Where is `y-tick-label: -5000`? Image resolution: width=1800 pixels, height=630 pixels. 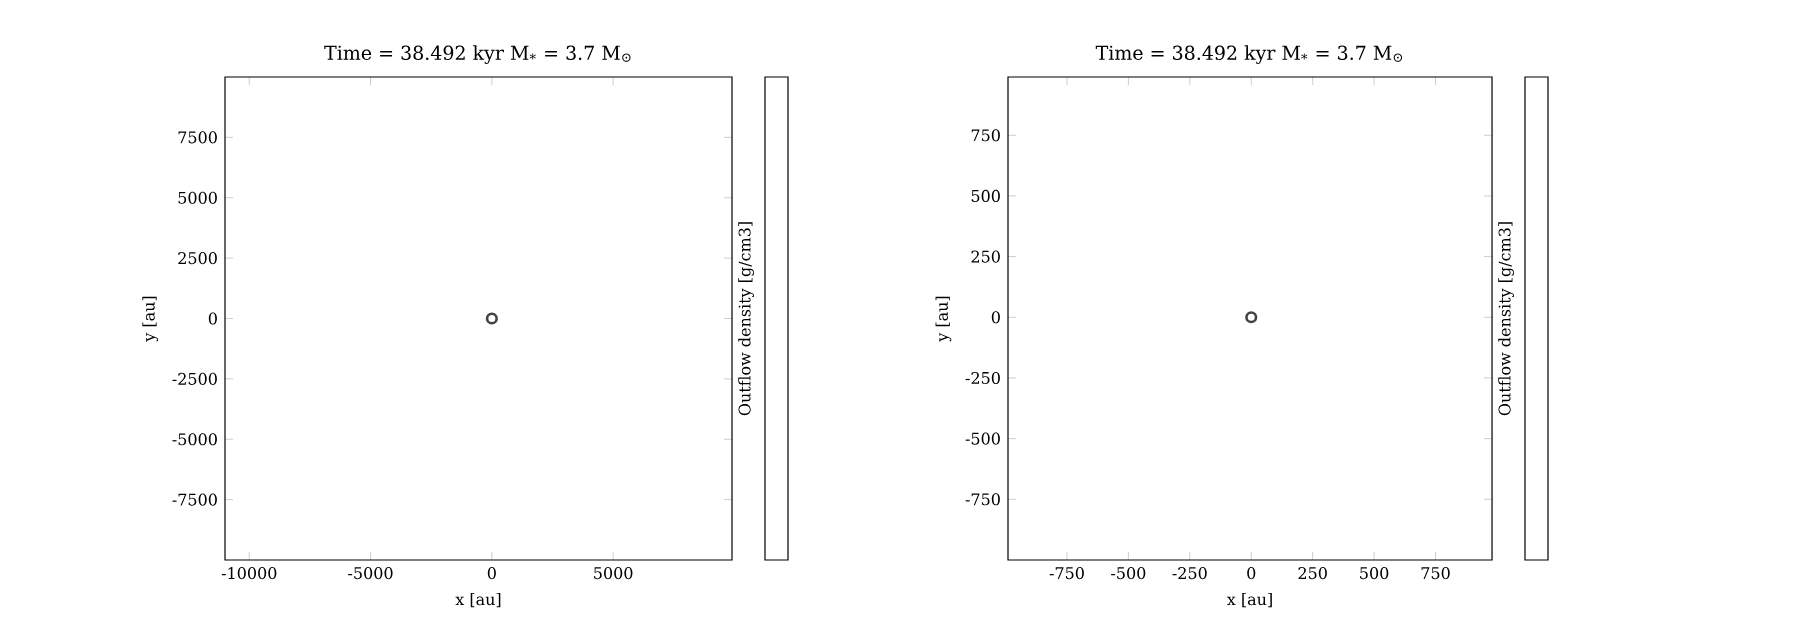
y-tick-label: -5000 is located at coordinates (194, 439).